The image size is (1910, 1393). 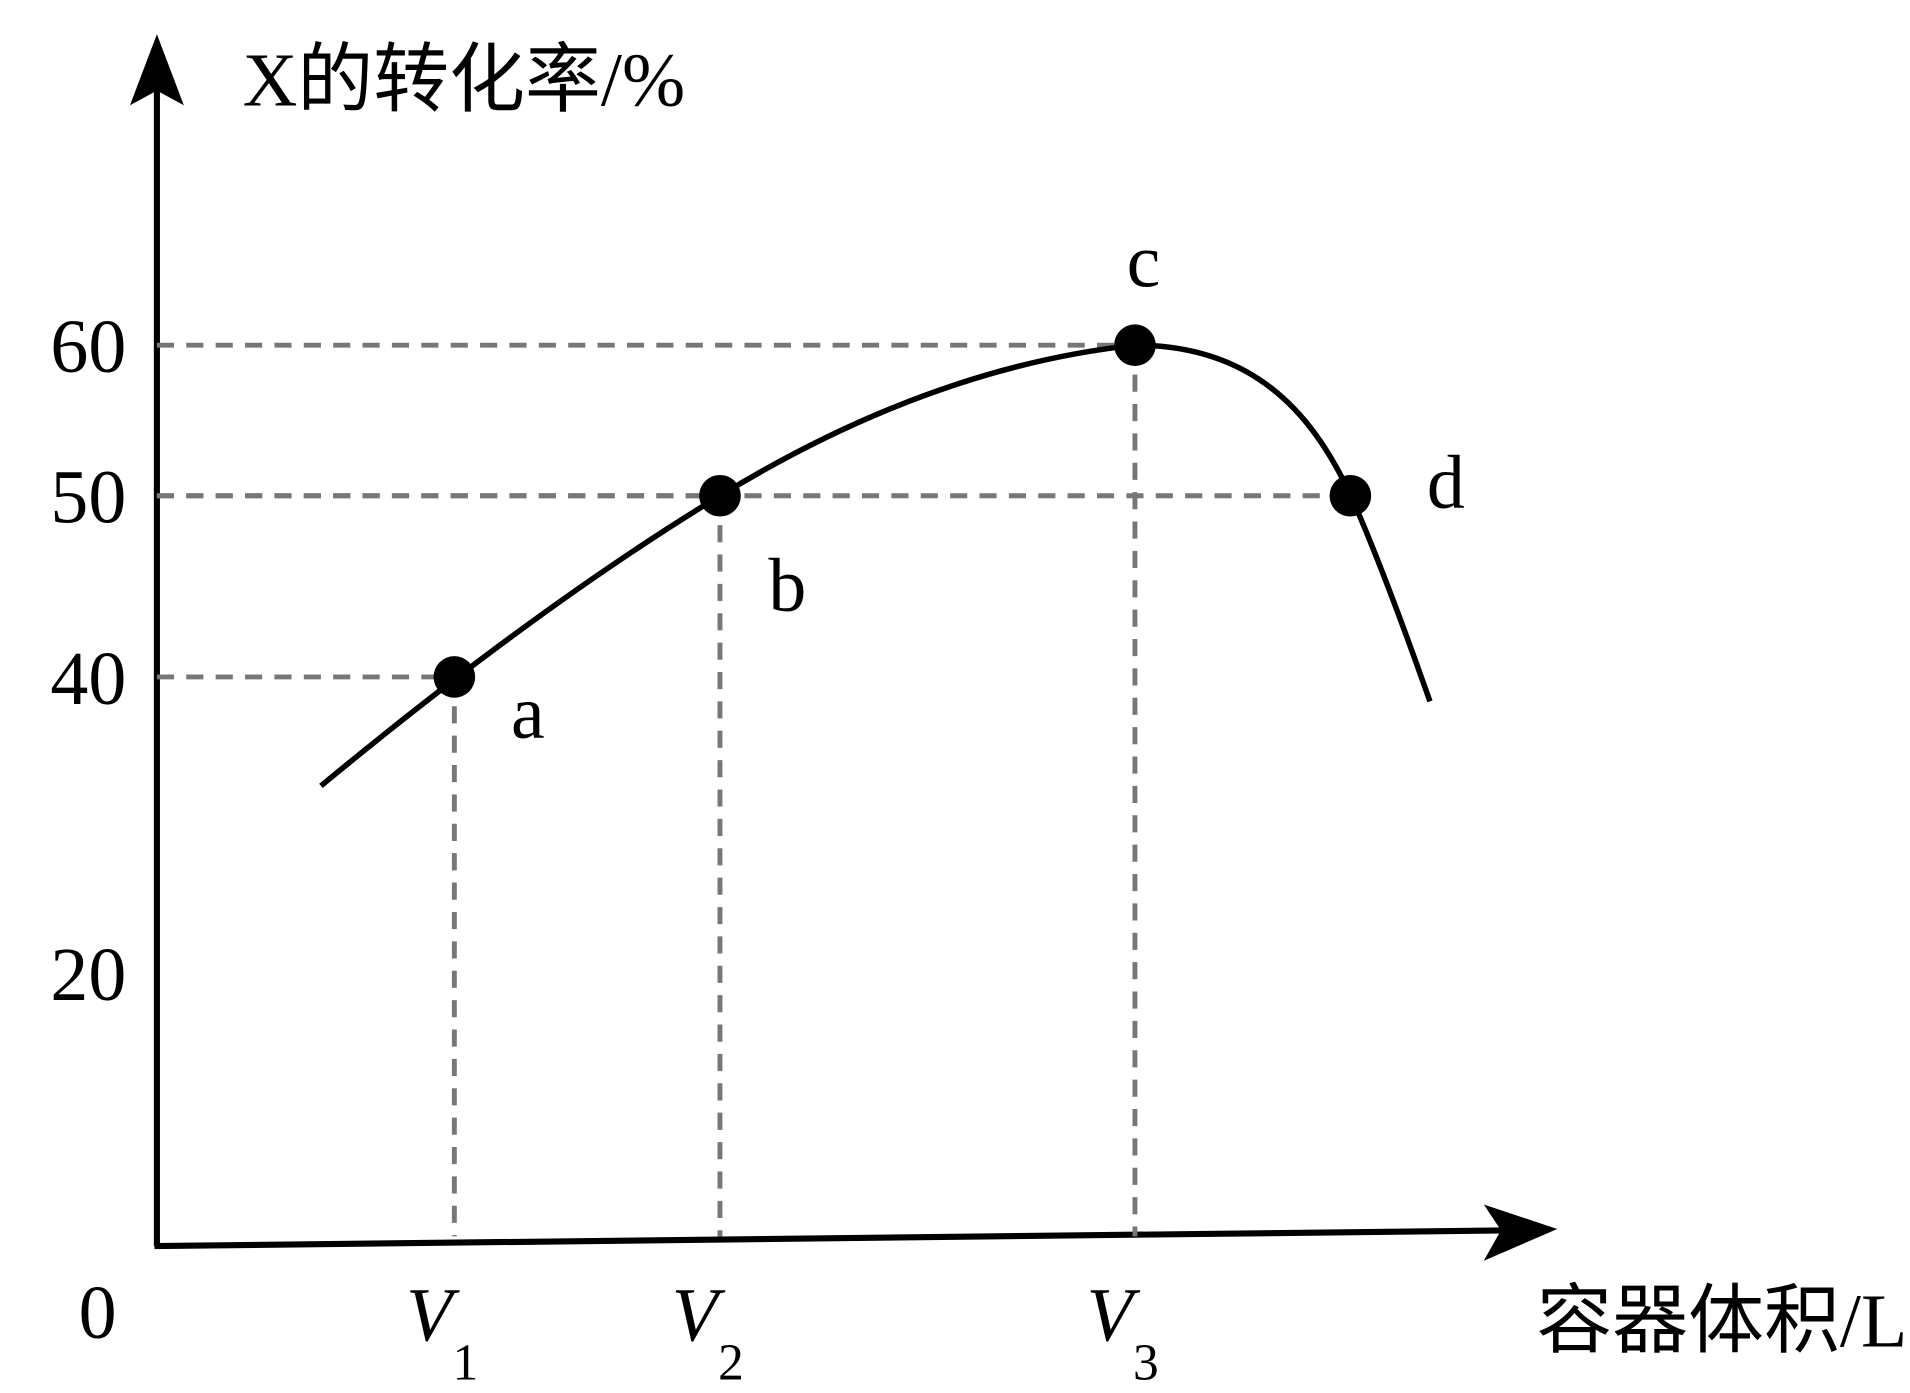 I want to click on y-tick-label: 0, so click(x=98, y=1313).